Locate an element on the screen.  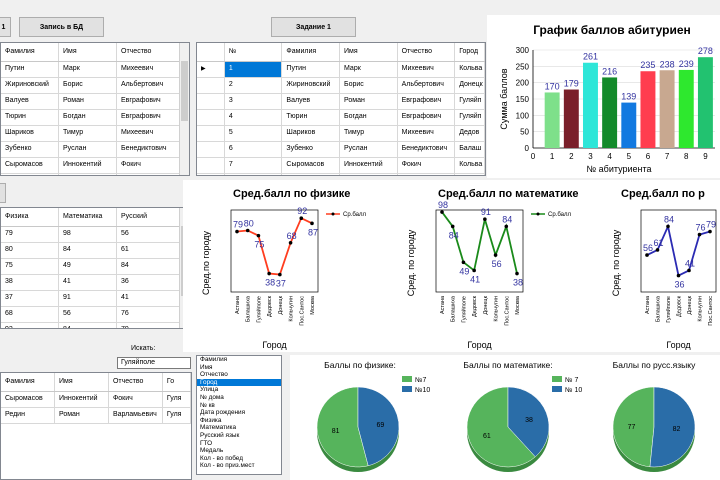
table-row: 6 Зубенко Руслан Бенедиктович Балаш is located at coordinates (341, 150).